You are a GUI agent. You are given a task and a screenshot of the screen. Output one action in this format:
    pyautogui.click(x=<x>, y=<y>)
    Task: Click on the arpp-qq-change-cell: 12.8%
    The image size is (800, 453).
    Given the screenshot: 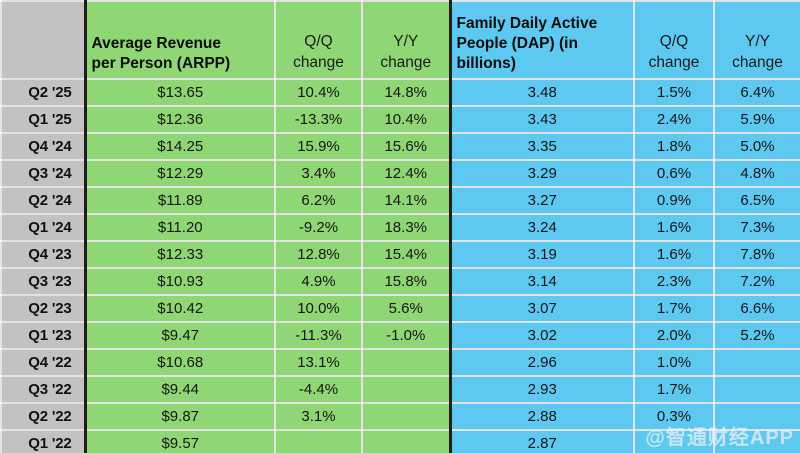 What is the action you would take?
    pyautogui.click(x=318, y=254)
    